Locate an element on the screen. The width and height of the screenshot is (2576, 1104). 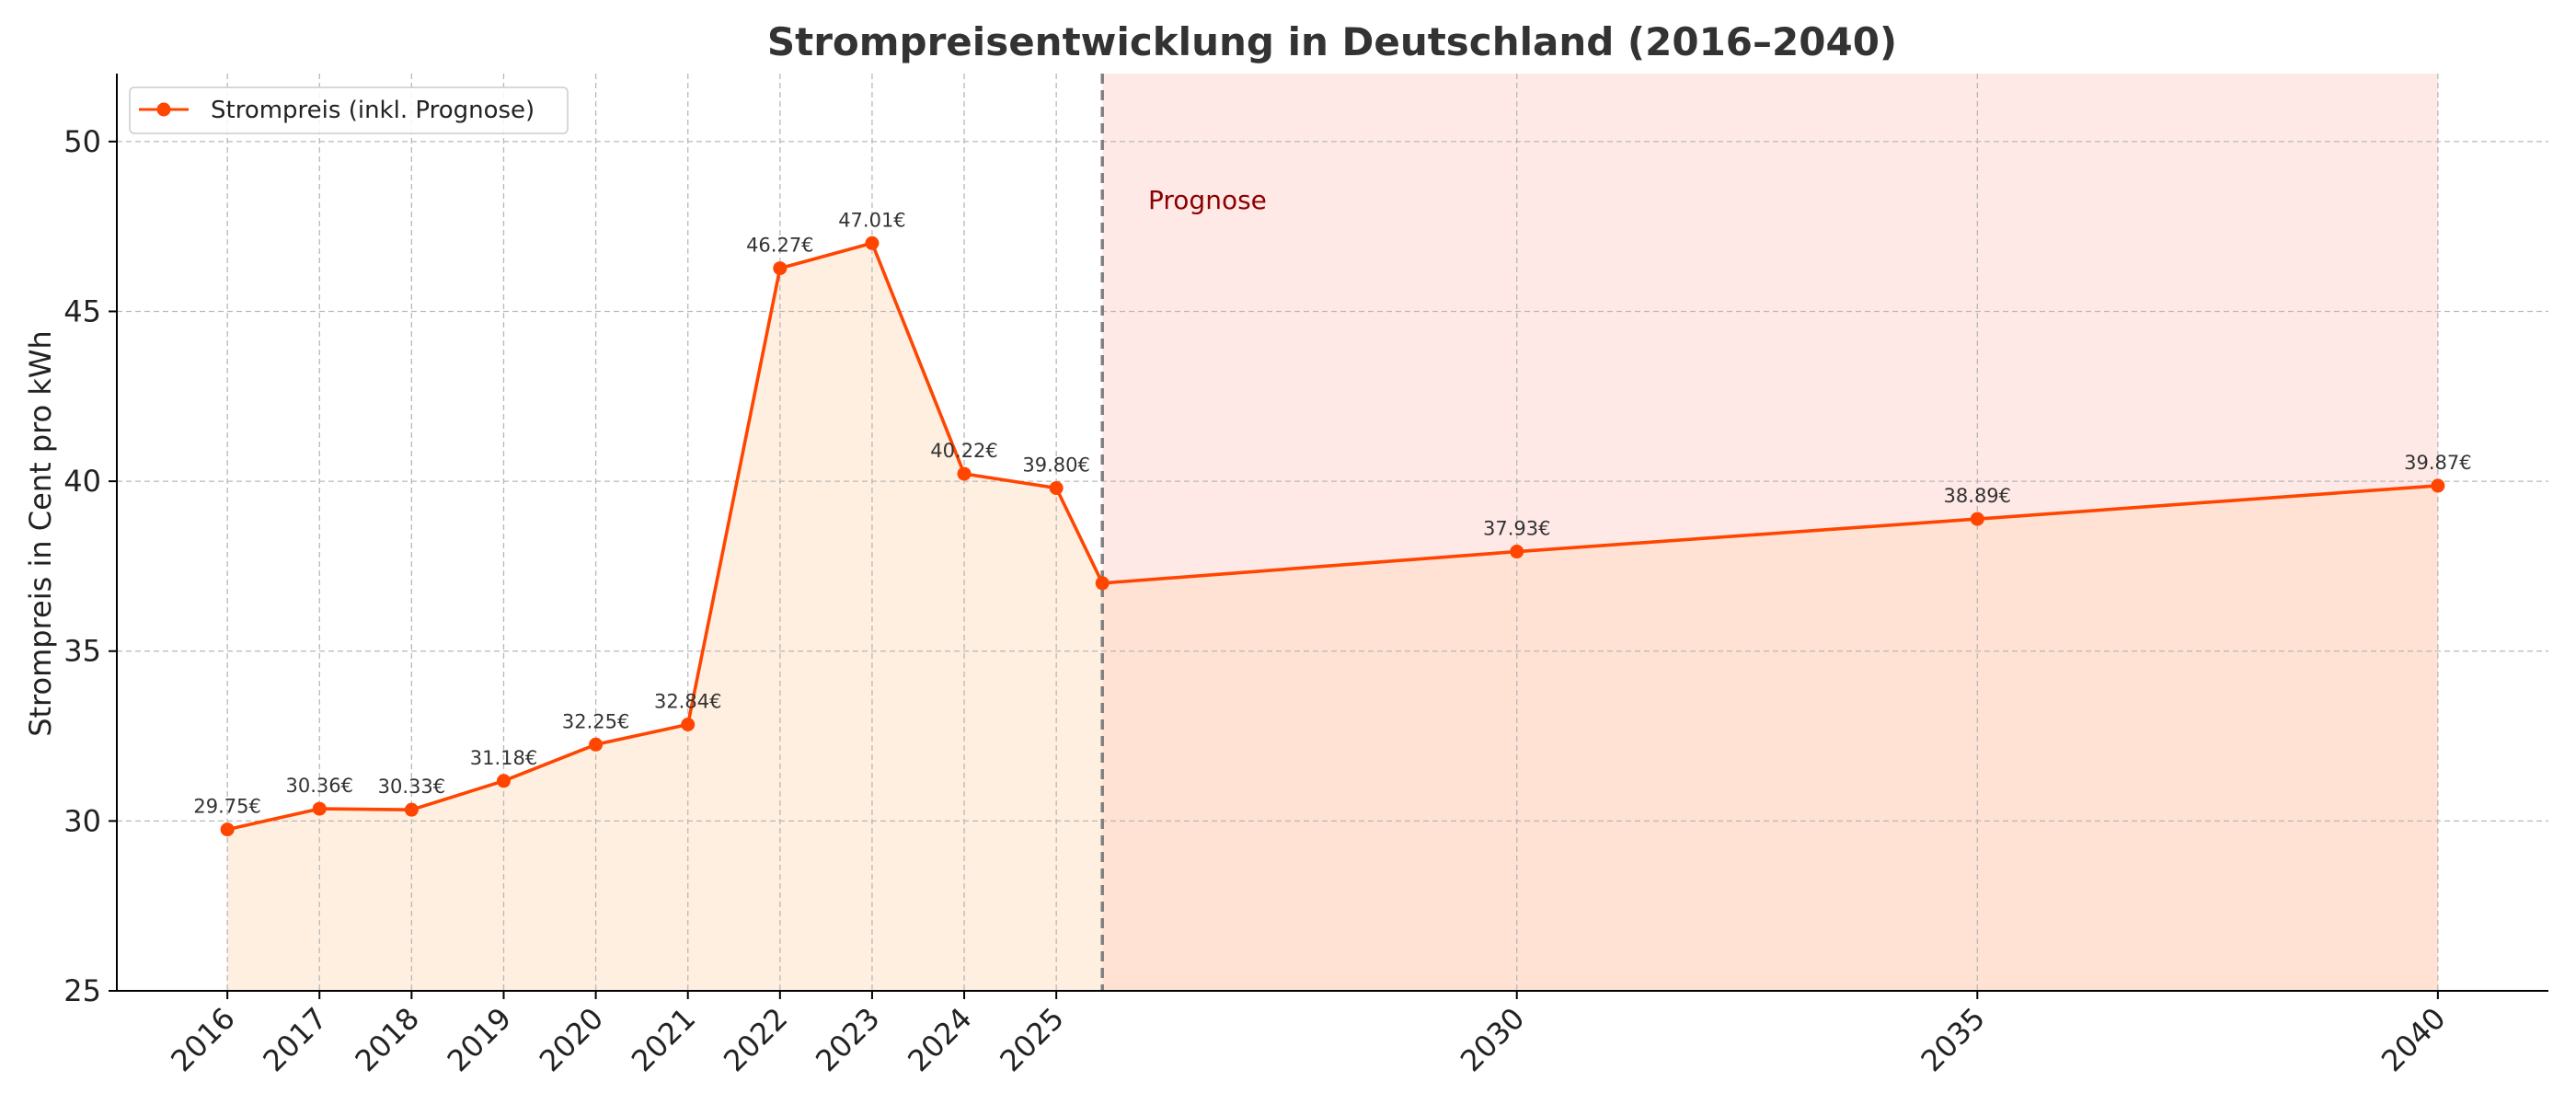
x-tick-label: 2018 is located at coordinates (387, 1039).